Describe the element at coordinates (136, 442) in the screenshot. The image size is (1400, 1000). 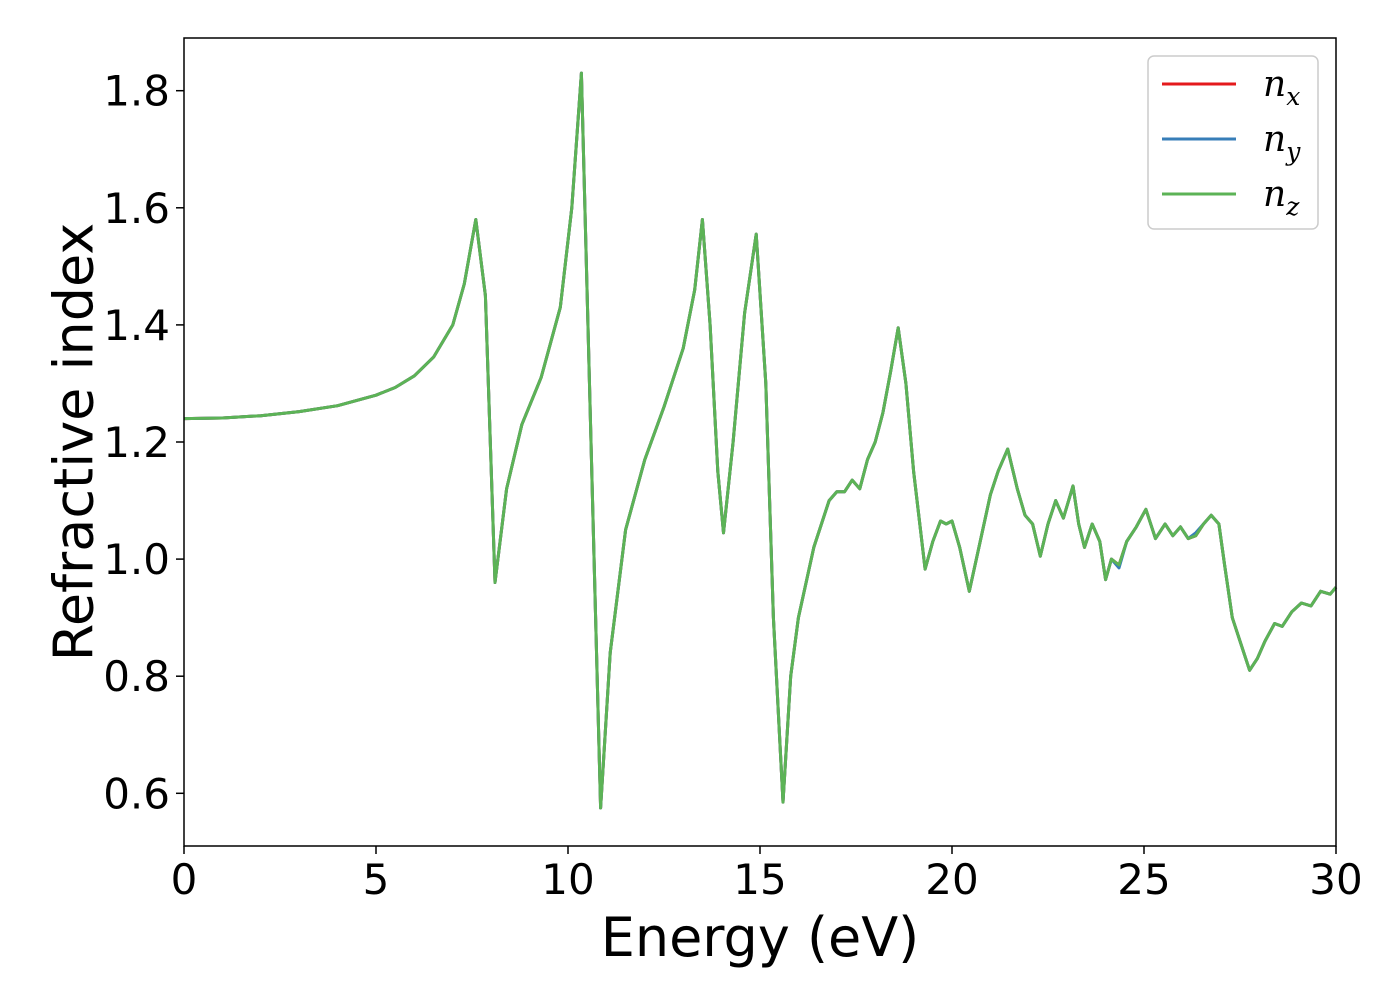
I see `y-tick-label: 1.2` at that location.